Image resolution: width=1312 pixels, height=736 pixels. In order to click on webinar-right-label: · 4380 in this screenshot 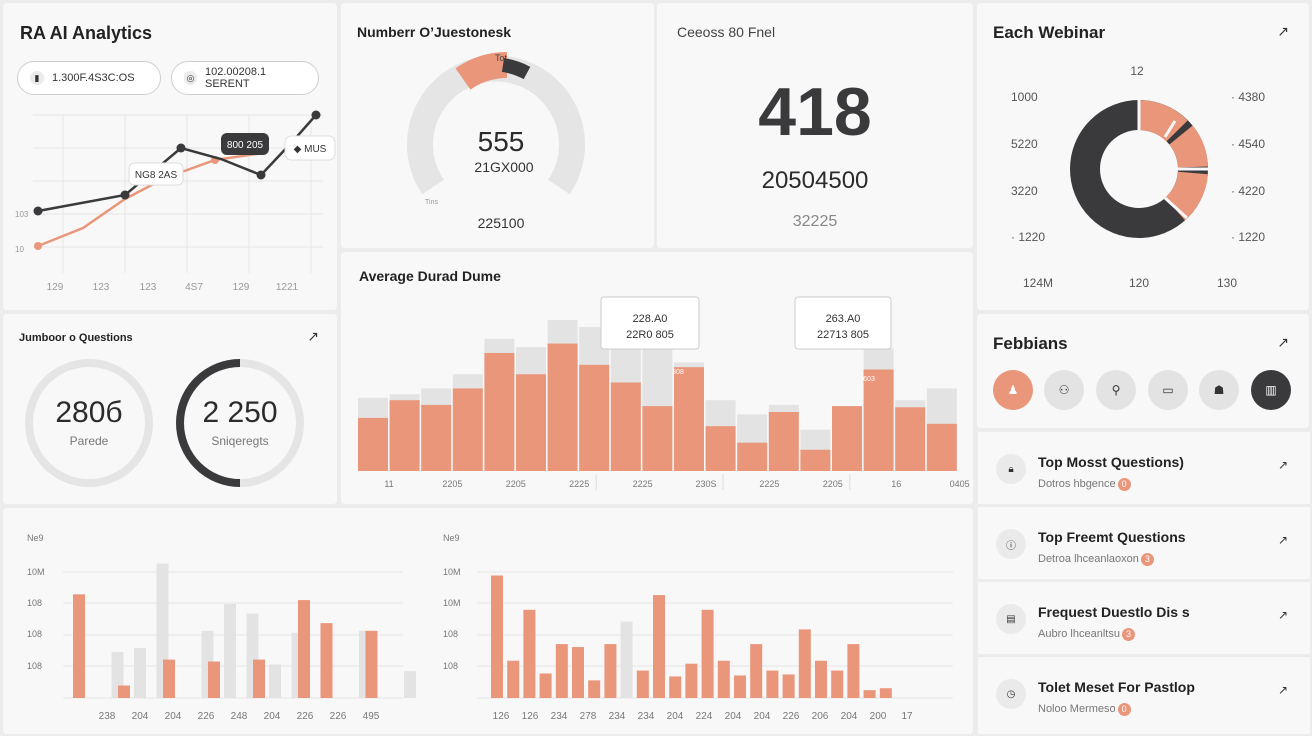, I will do `click(1248, 97)`.